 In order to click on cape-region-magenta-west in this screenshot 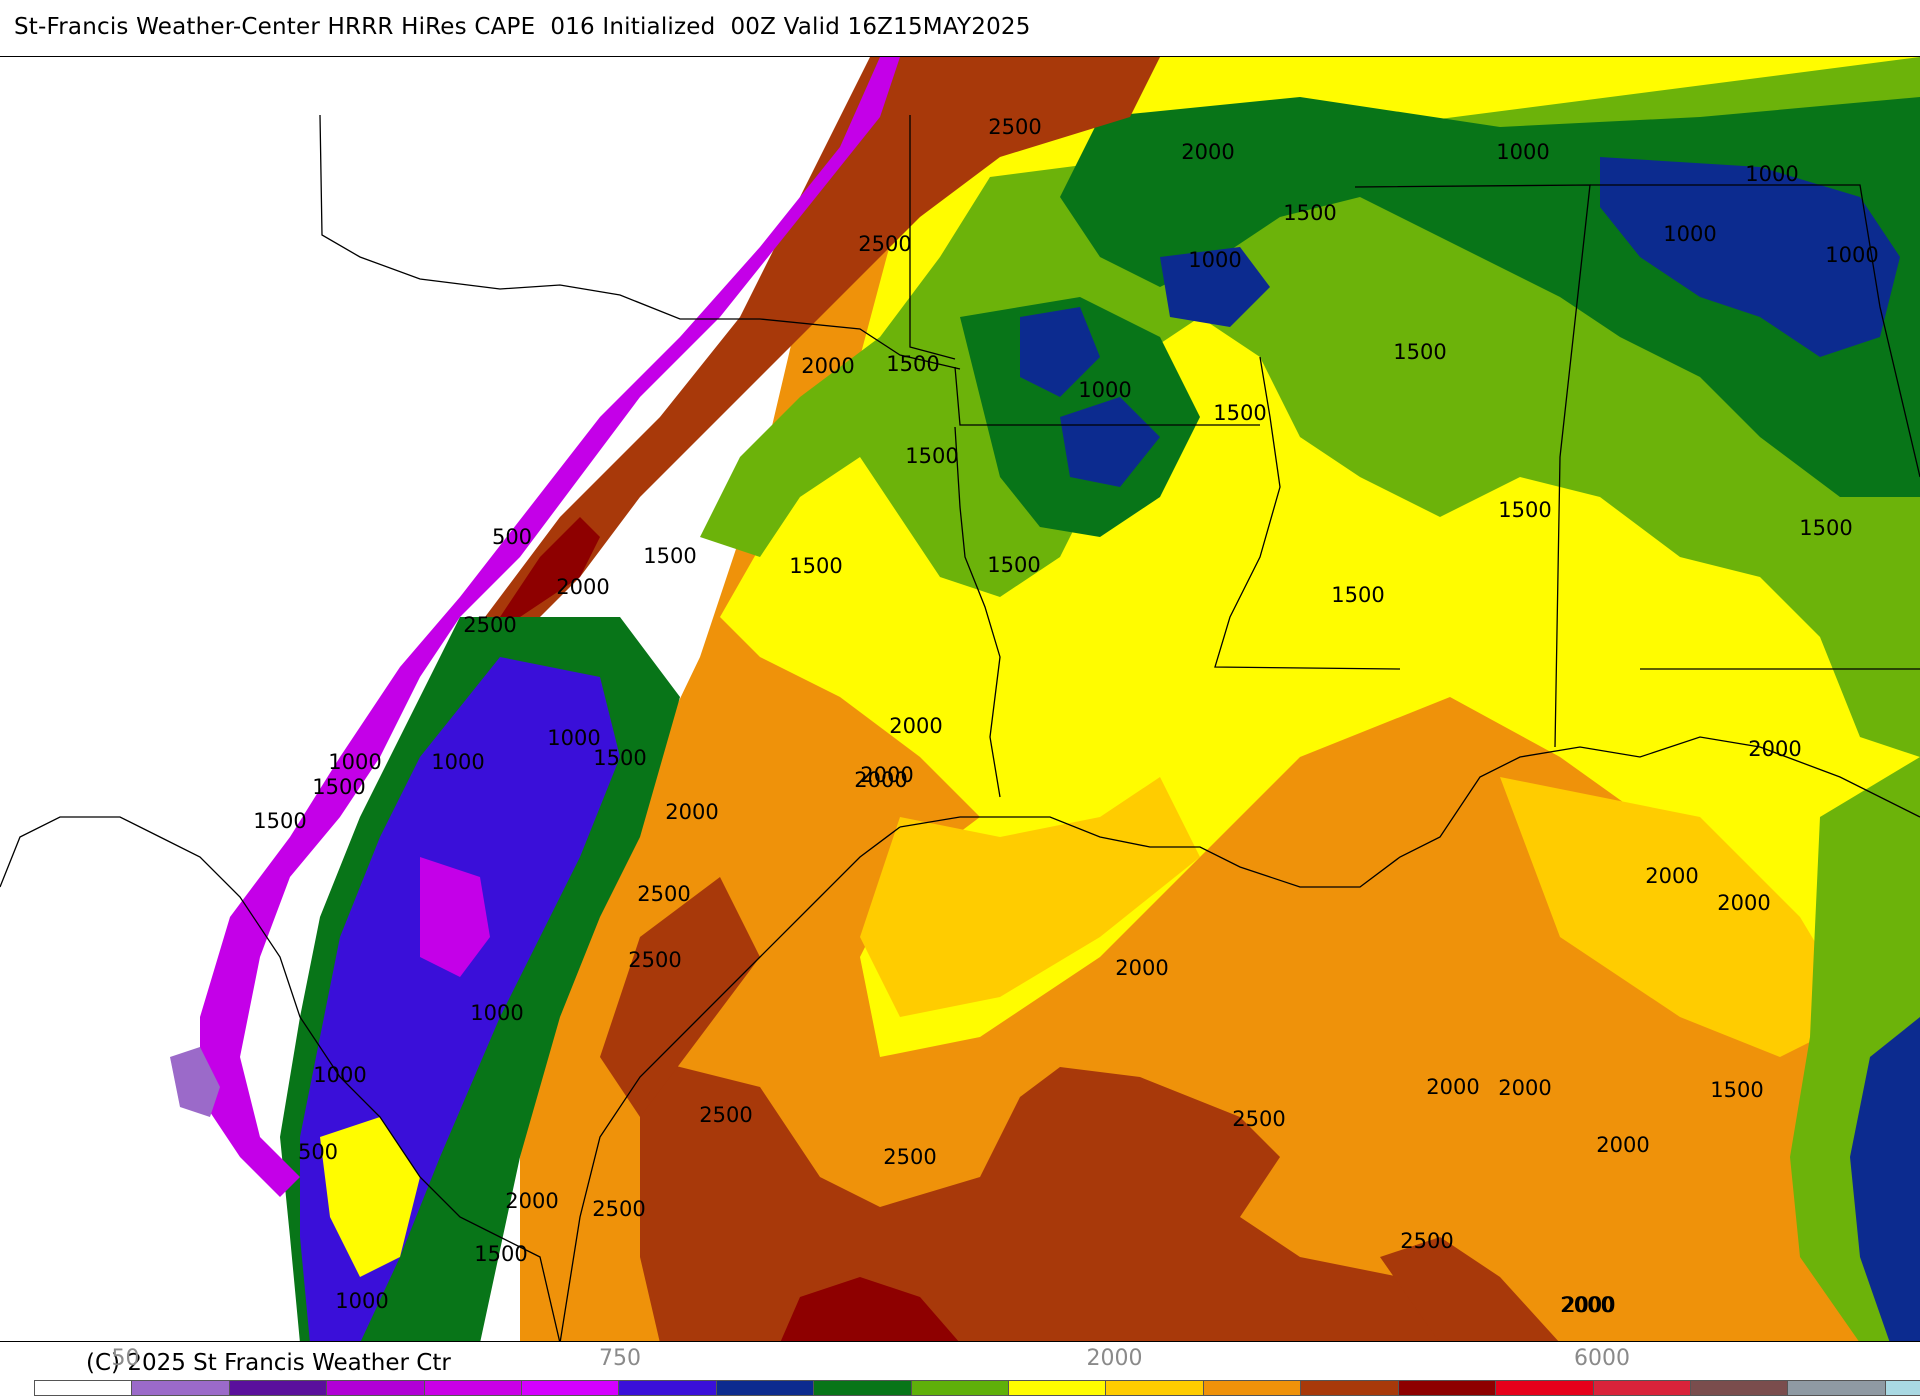, I will do `click(455, 917)`.